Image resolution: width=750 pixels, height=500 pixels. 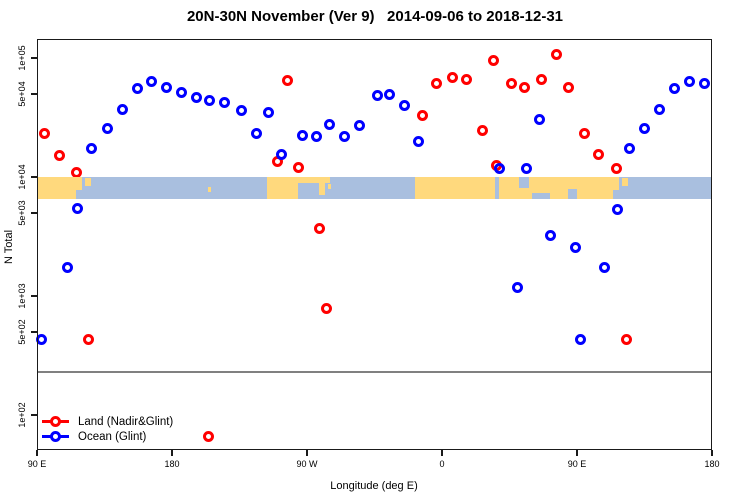 What do you see at coordinates (374, 188) in the screenshot?
I see `world-map-band` at bounding box center [374, 188].